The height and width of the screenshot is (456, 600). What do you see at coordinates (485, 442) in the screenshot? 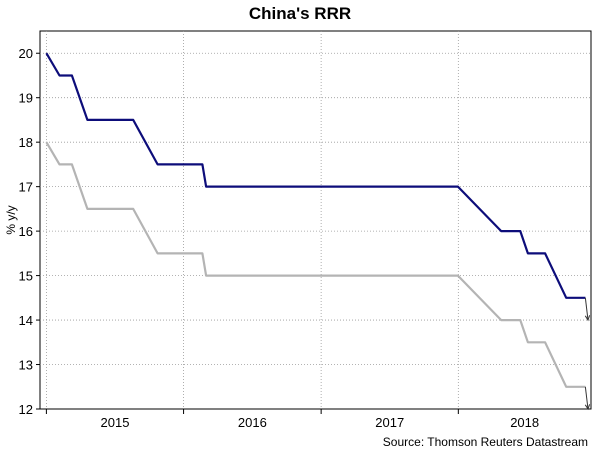
I see `source-note: Source: Thomson Reuters Datastream` at bounding box center [485, 442].